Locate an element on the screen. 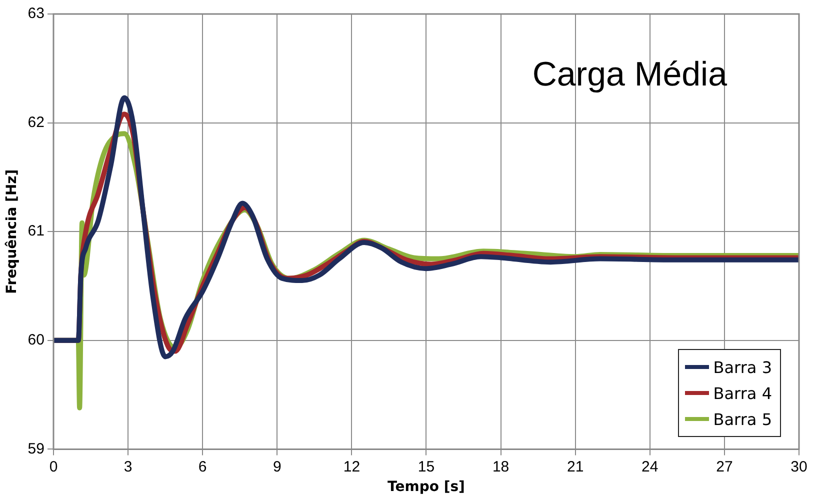 The height and width of the screenshot is (496, 817). x-tick-label: 3 is located at coordinates (128, 467).